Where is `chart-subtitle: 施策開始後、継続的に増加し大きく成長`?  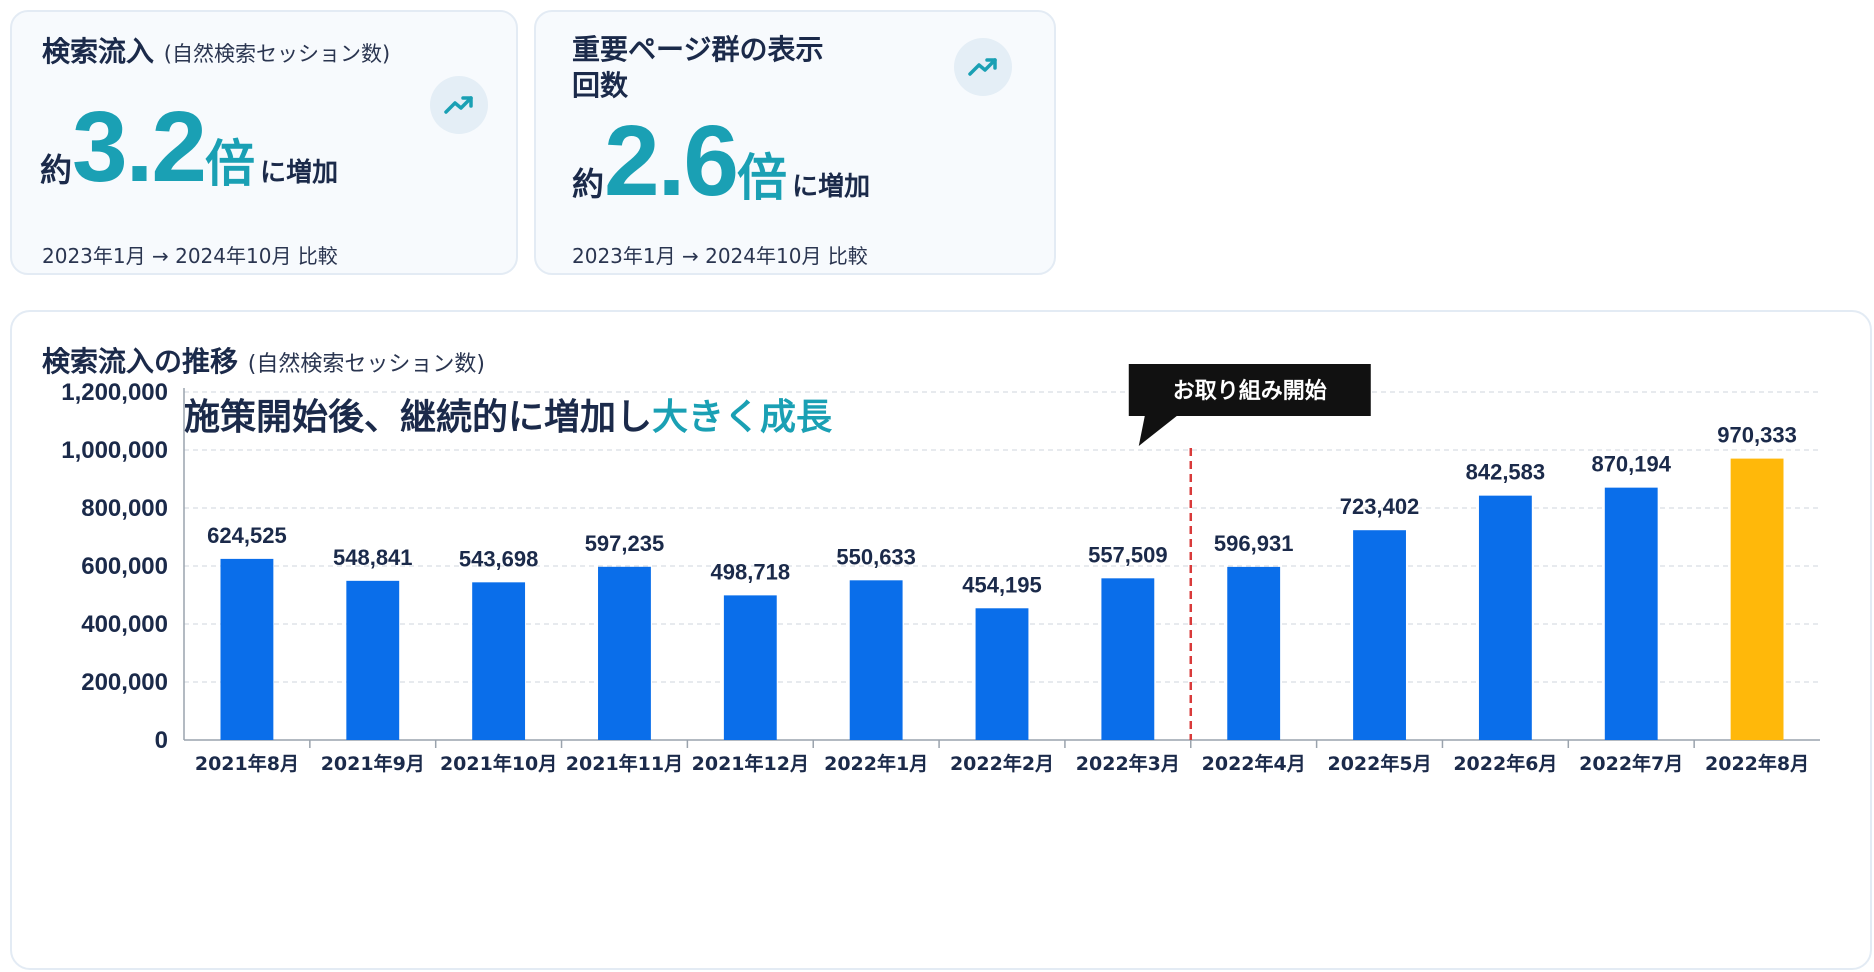 chart-subtitle: 施策開始後、継続的に増加し大きく成長 is located at coordinates (508, 414).